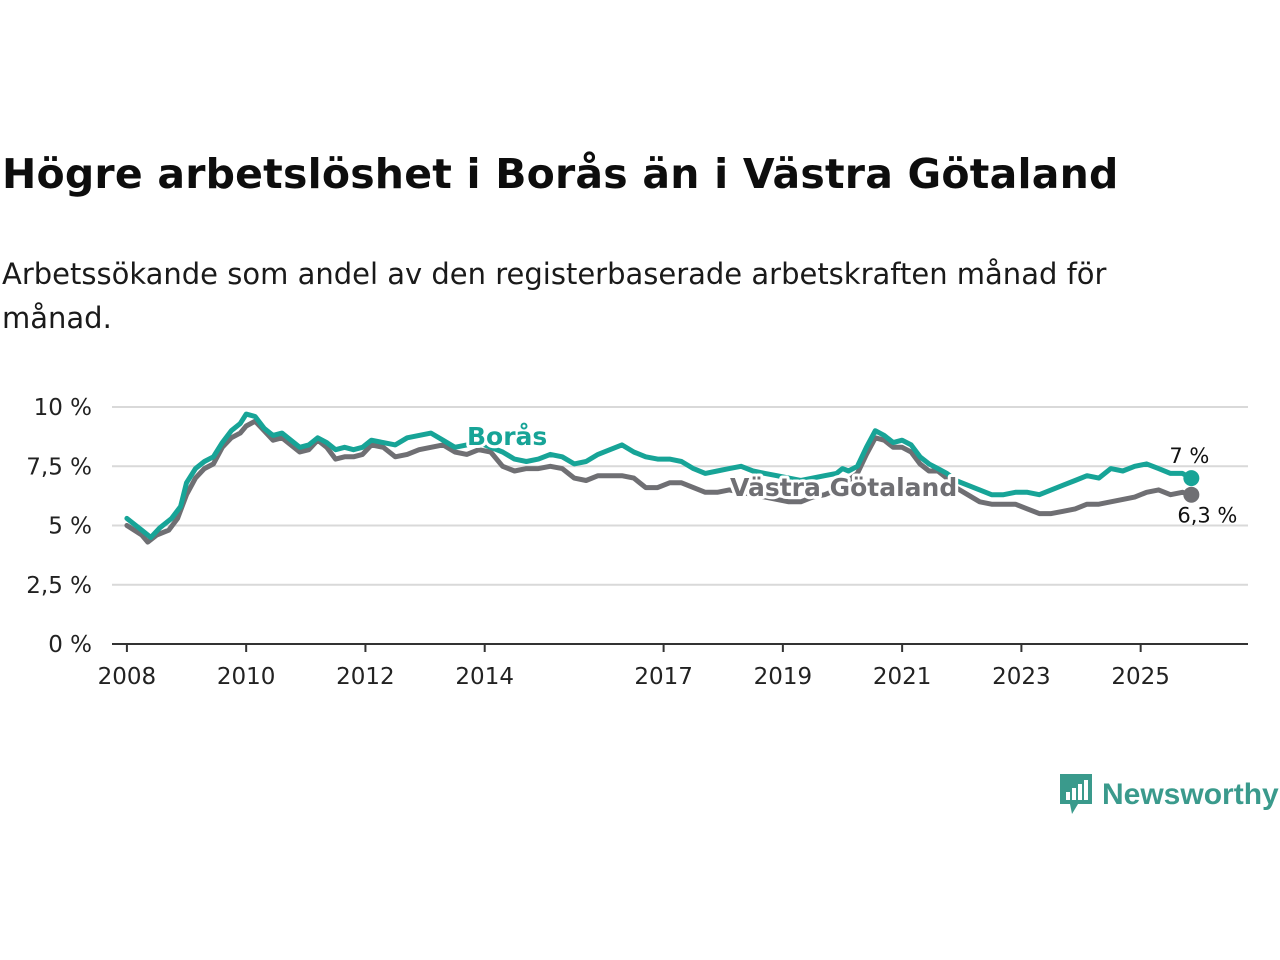 The image size is (1280, 960). Describe the element at coordinates (663, 677) in the screenshot. I see `x-tick-label: 2017` at that location.